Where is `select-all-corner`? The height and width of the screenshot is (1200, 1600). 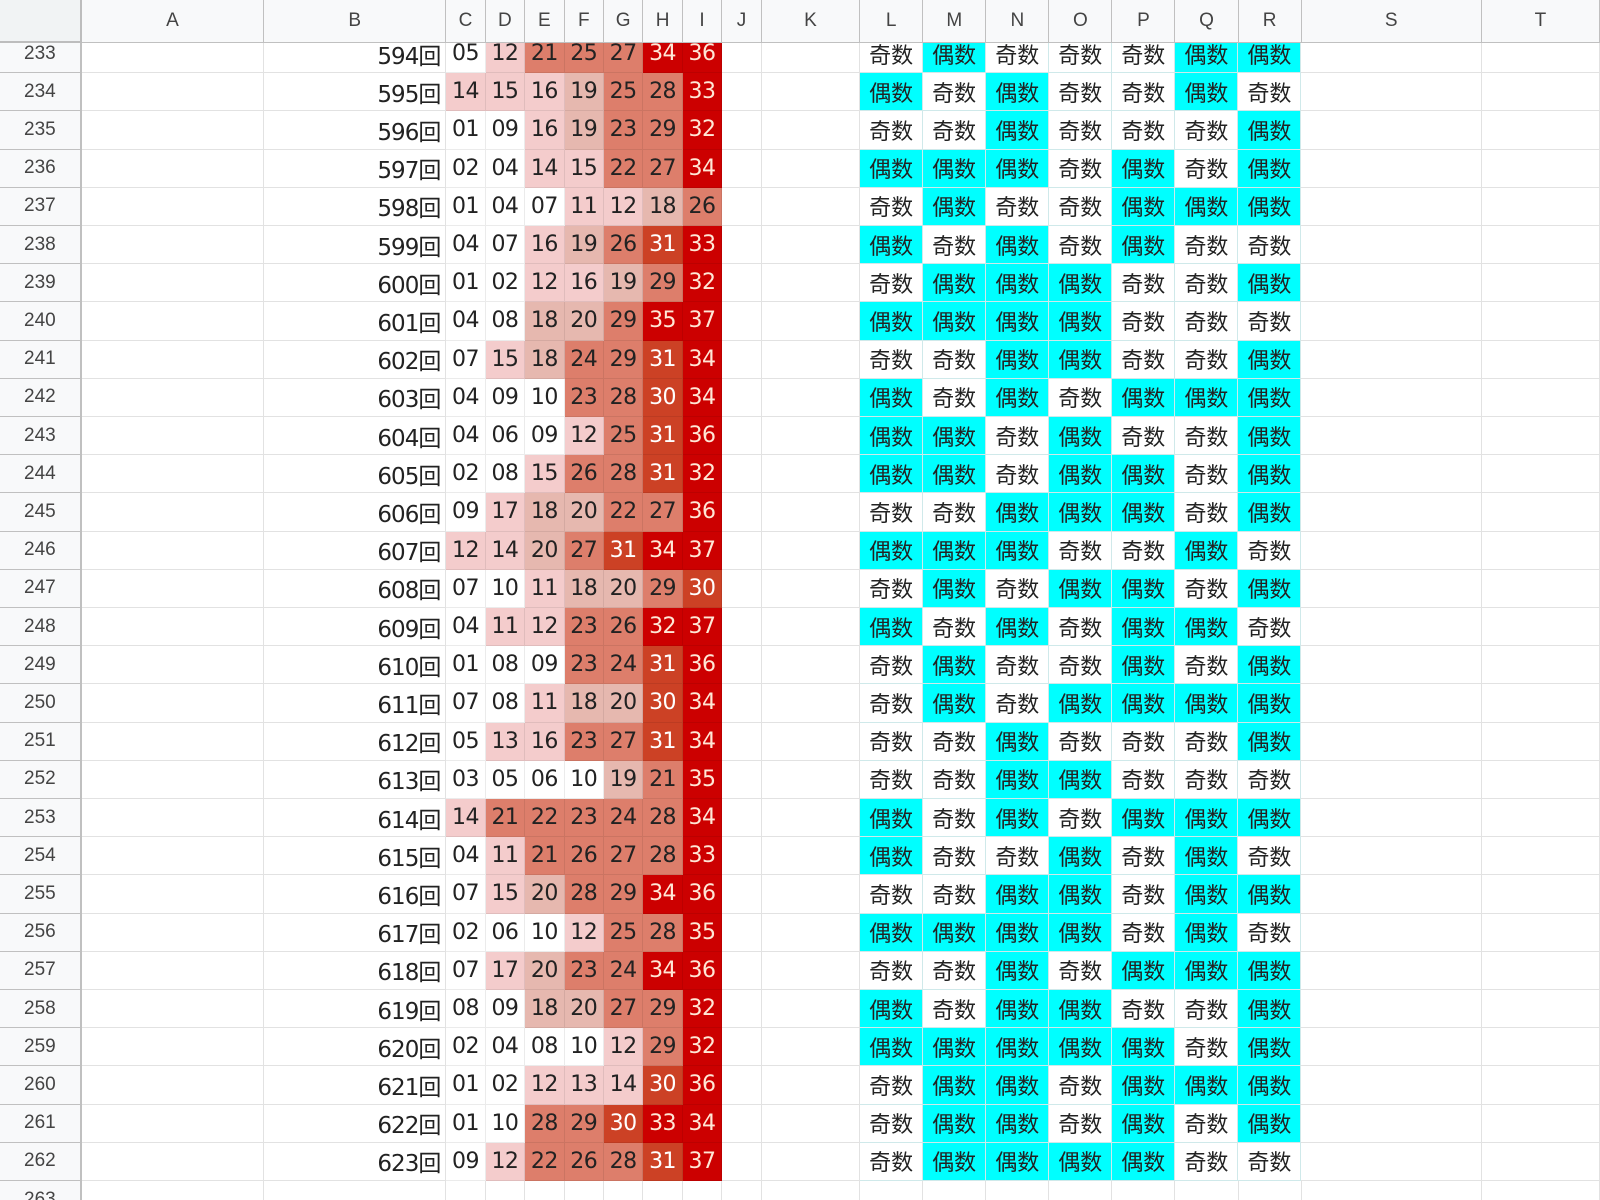 select-all-corner is located at coordinates (41, 21).